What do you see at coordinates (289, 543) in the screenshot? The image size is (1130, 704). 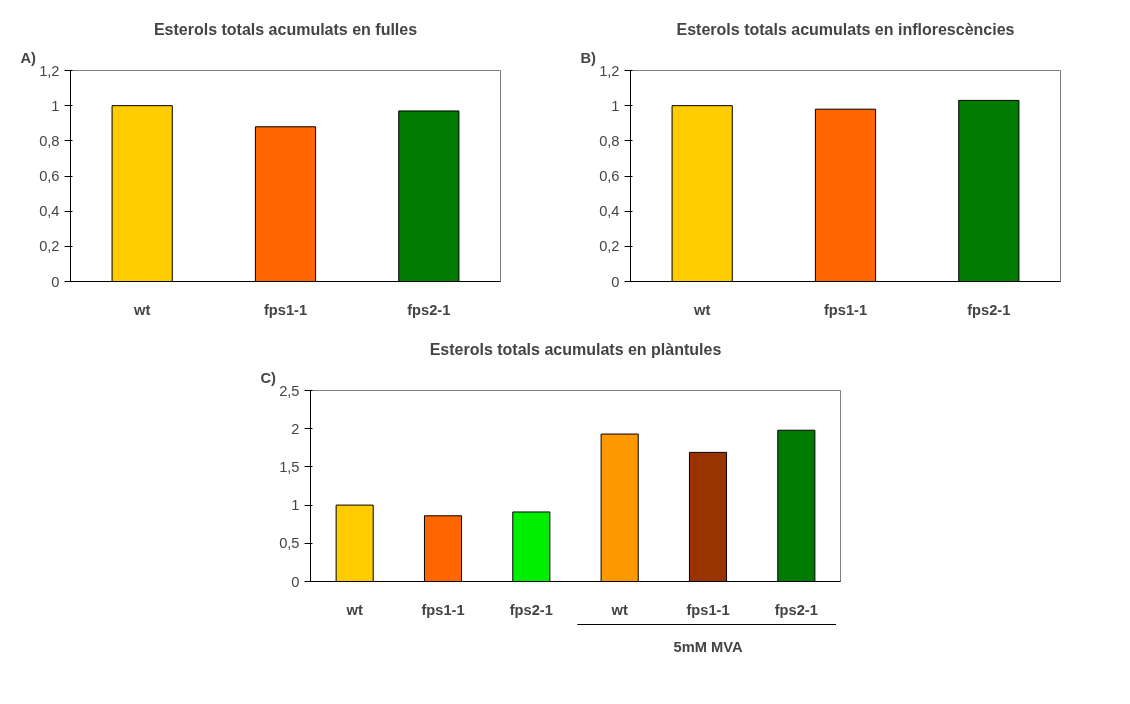 I see `y-tick-label: 0,5` at bounding box center [289, 543].